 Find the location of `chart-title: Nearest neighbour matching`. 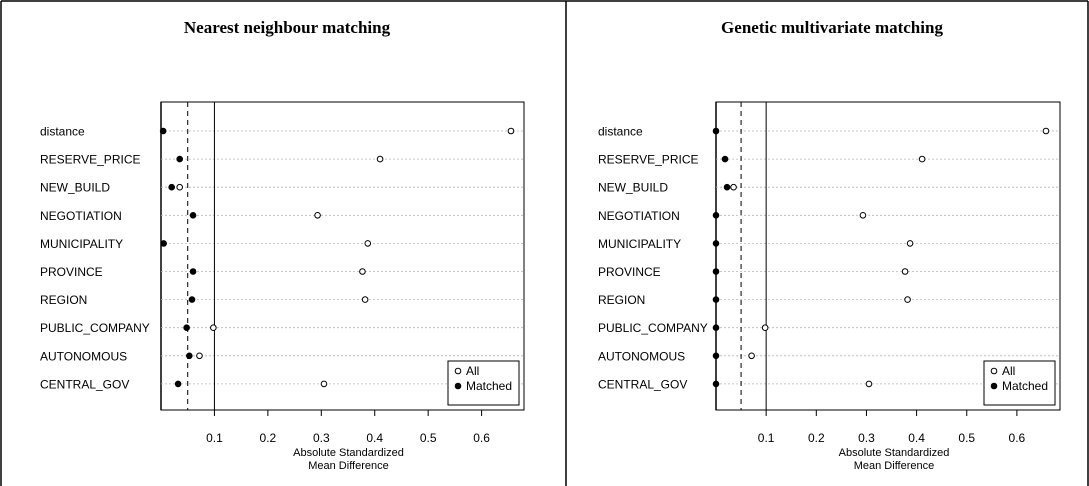

chart-title: Nearest neighbour matching is located at coordinates (287, 27).